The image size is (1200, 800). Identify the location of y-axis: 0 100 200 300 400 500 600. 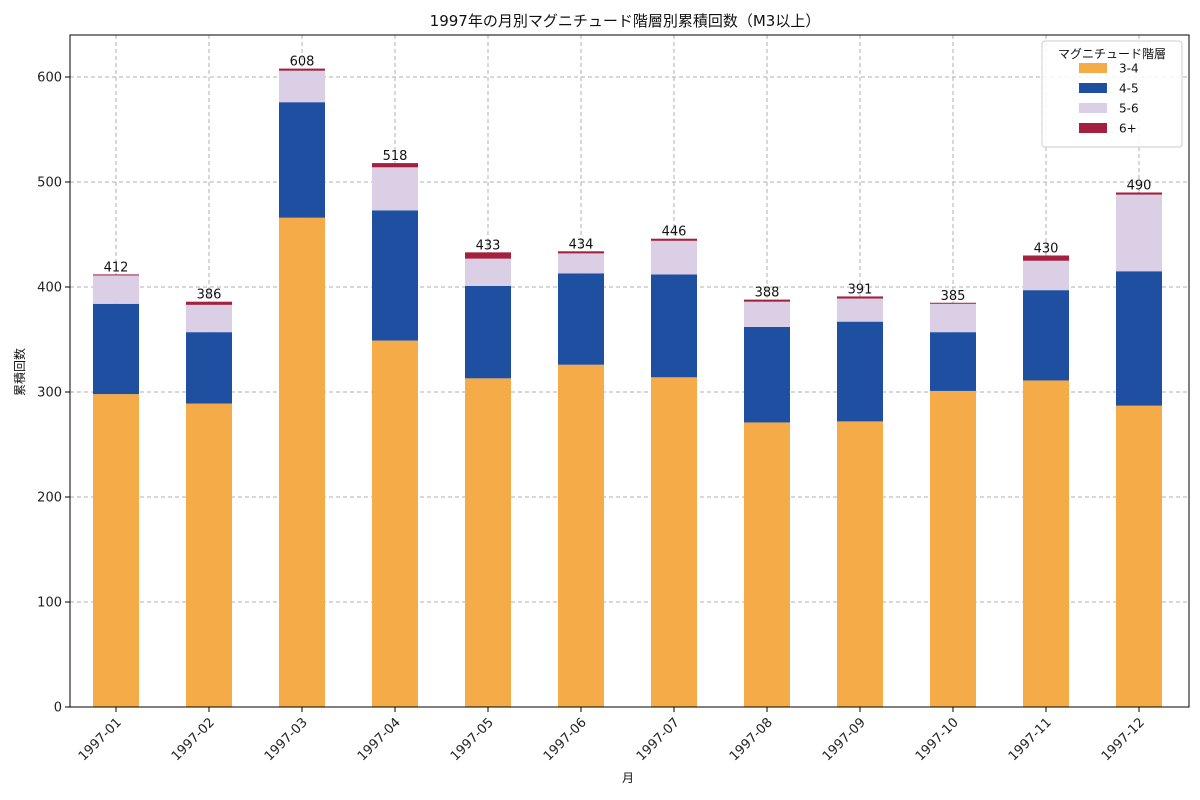
(53, 393).